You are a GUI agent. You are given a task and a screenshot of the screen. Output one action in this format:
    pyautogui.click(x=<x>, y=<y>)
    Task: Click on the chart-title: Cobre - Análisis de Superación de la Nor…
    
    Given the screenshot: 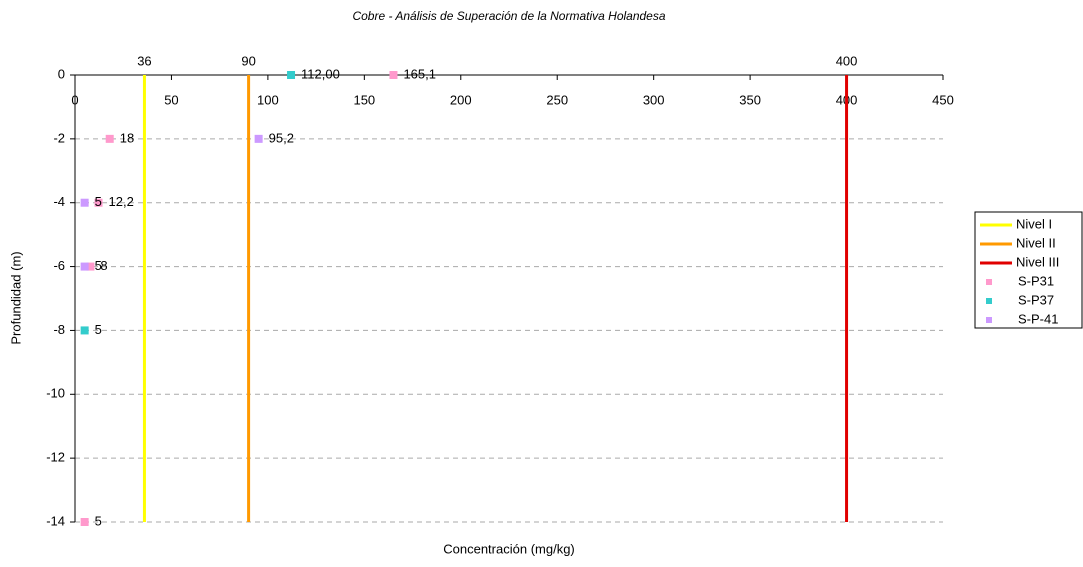 What is the action you would take?
    pyautogui.click(x=508, y=16)
    